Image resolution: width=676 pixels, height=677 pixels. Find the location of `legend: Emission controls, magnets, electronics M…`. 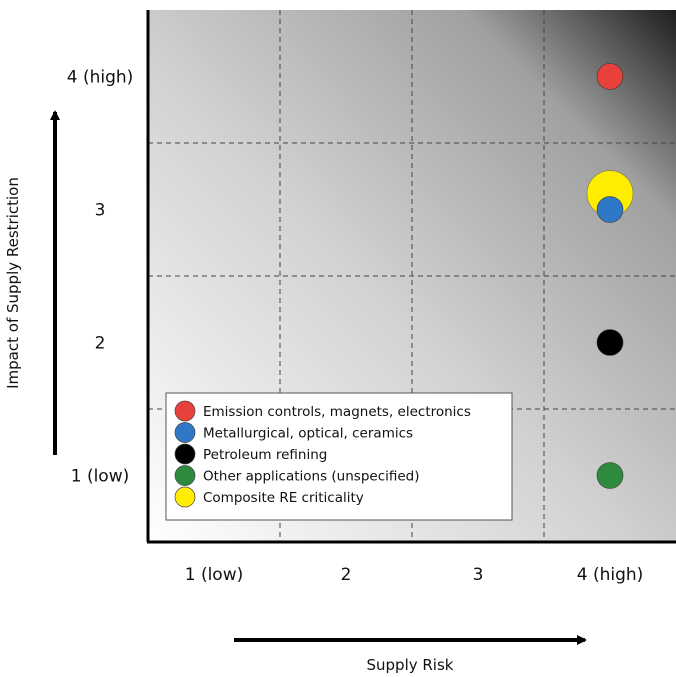

legend: Emission controls, magnets, electronics M… is located at coordinates (339, 456).